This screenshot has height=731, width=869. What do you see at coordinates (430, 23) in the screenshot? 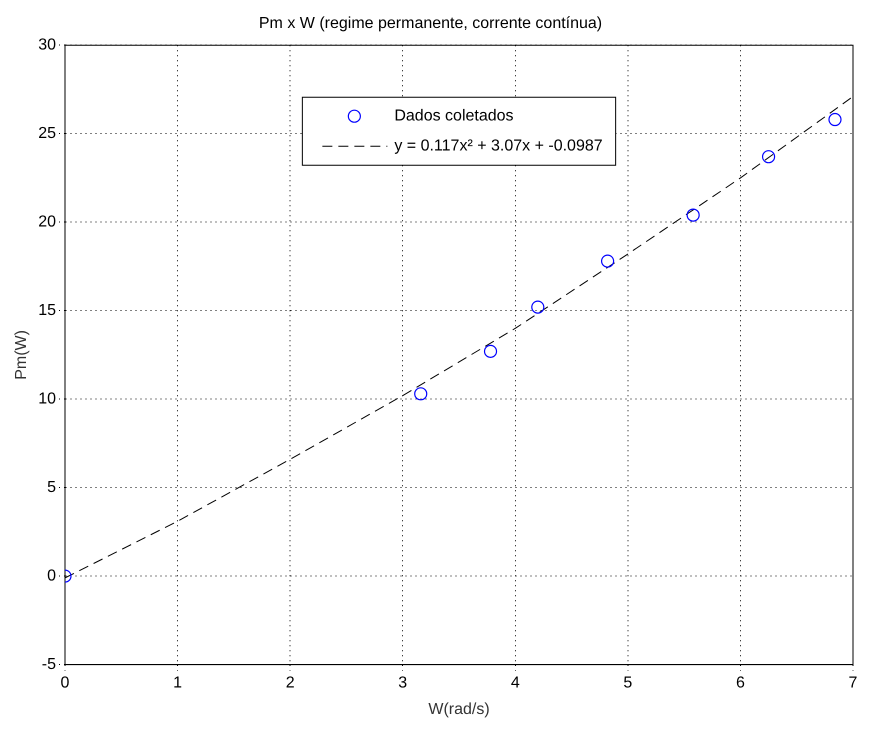
I see `chart-title: Pm x W (regime permanente, corrente contínua)` at bounding box center [430, 23].